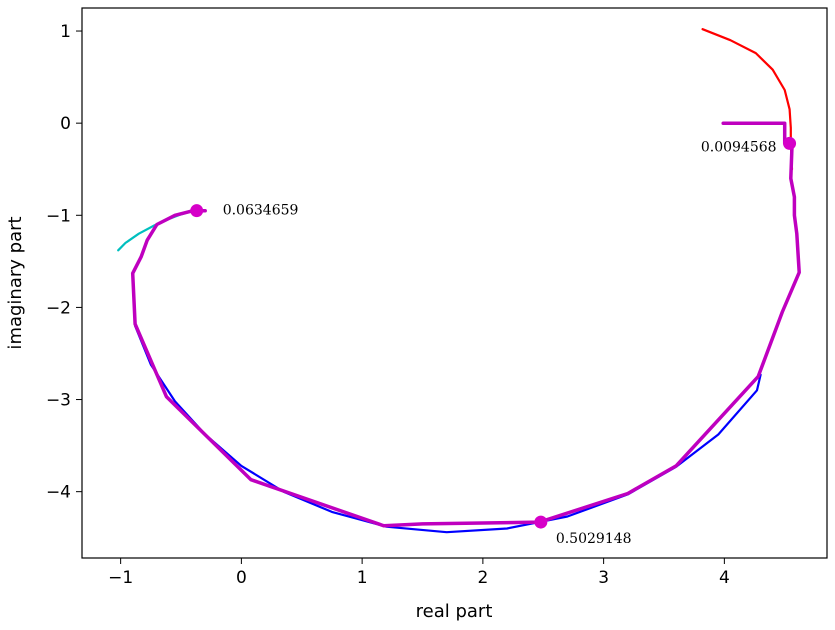  Describe the element at coordinates (58, 493) in the screenshot. I see `y-tick-label: −4` at that location.